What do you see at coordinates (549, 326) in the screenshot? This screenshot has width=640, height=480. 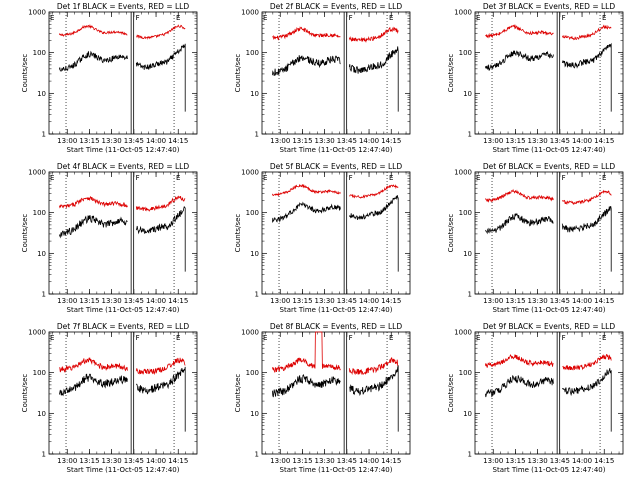 I see `panel-title: Det 9f BLACK = Events, RED = LLD` at bounding box center [549, 326].